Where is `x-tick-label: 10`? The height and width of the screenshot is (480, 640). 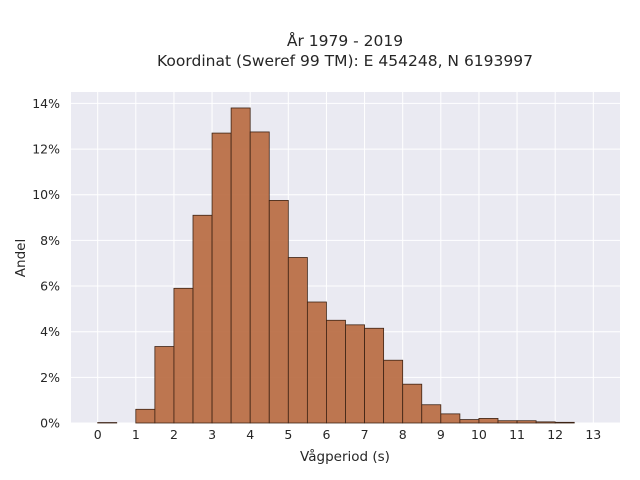 x-tick-label: 10 is located at coordinates (479, 434).